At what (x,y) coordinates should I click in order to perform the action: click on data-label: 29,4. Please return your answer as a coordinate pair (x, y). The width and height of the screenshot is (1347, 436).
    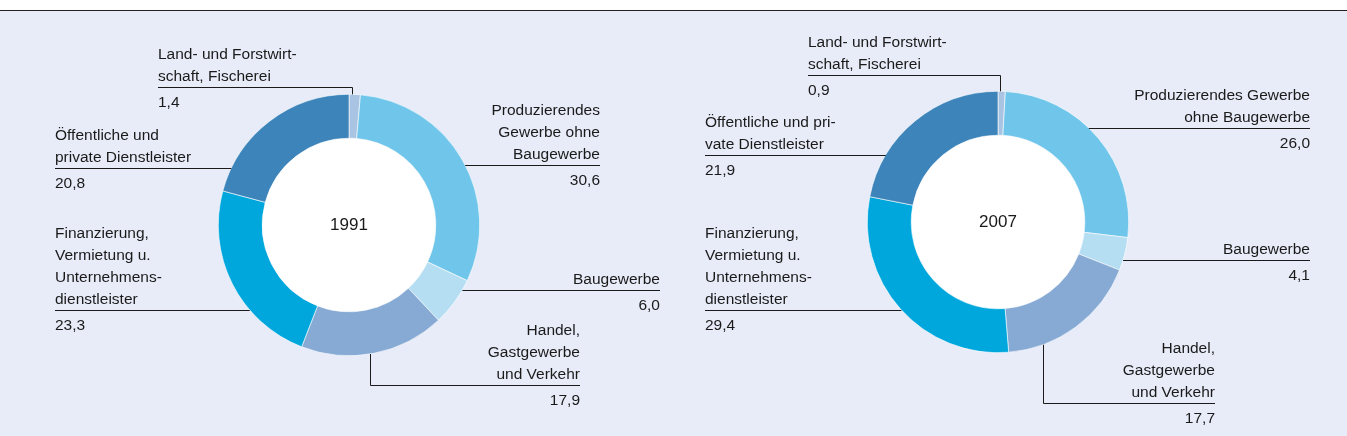
    Looking at the image, I should click on (720, 324).